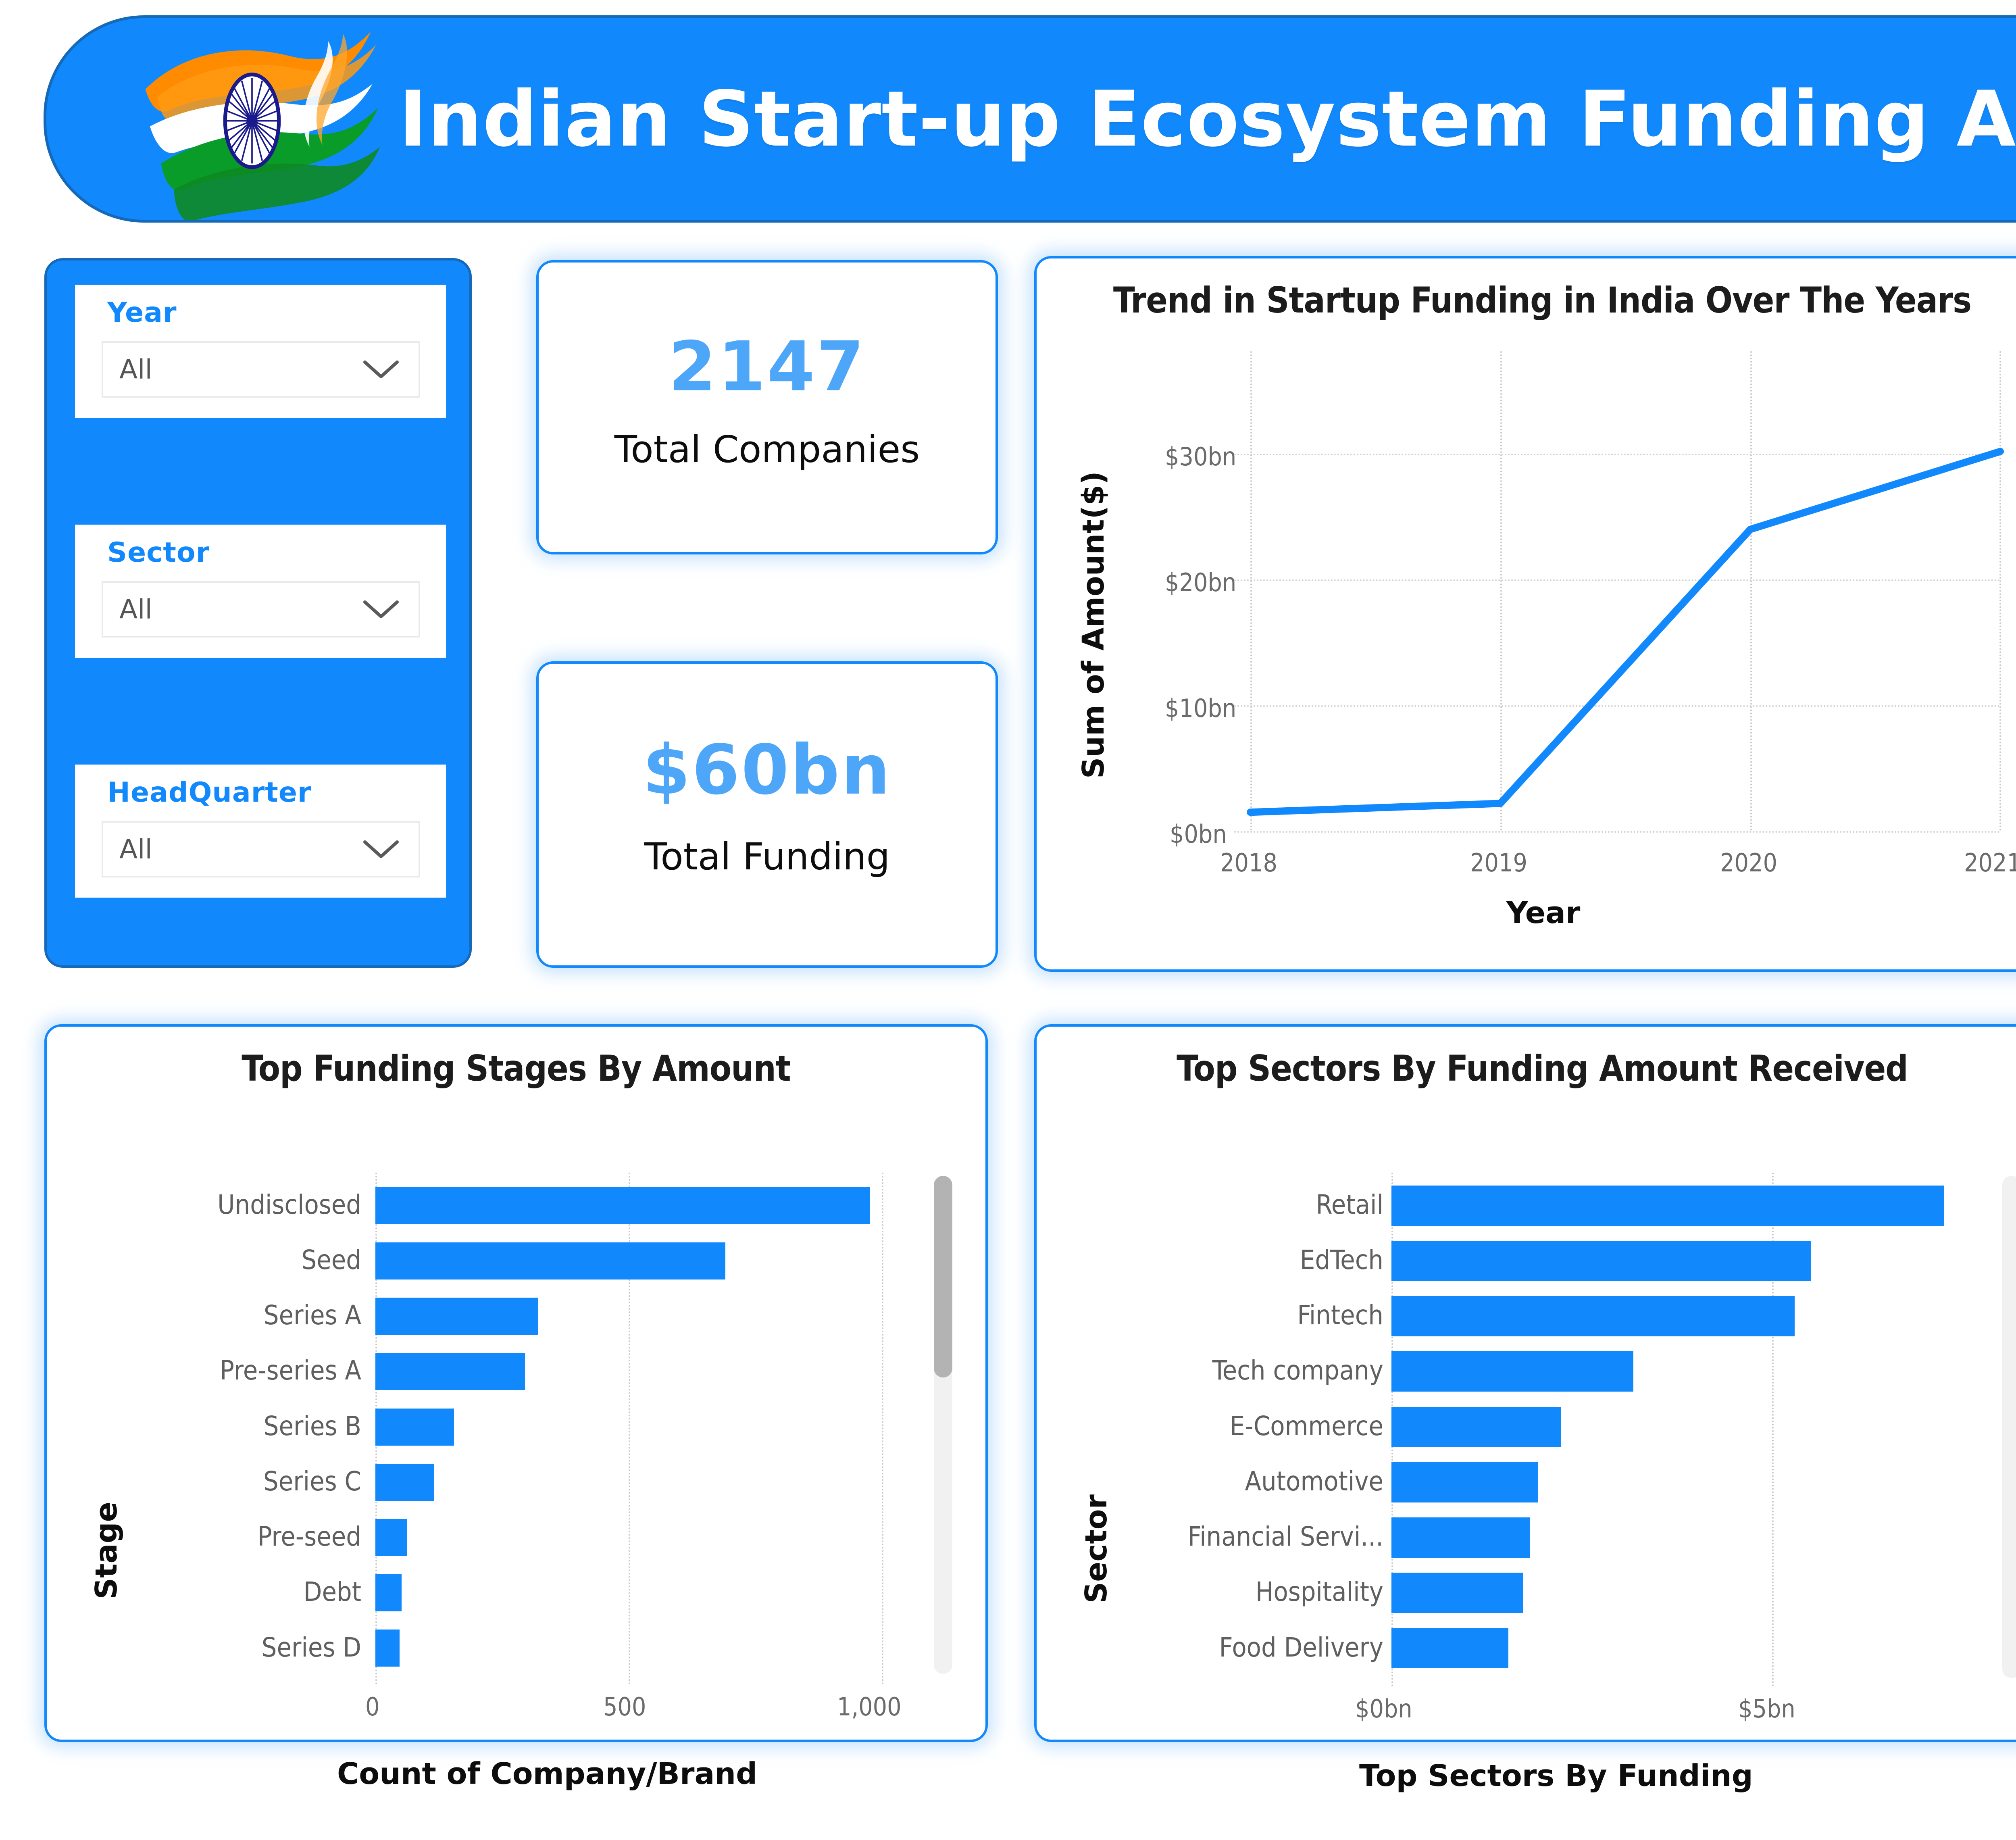 This screenshot has height=1840, width=2016. I want to click on chart-stages-scrollbar, so click(943, 1425).